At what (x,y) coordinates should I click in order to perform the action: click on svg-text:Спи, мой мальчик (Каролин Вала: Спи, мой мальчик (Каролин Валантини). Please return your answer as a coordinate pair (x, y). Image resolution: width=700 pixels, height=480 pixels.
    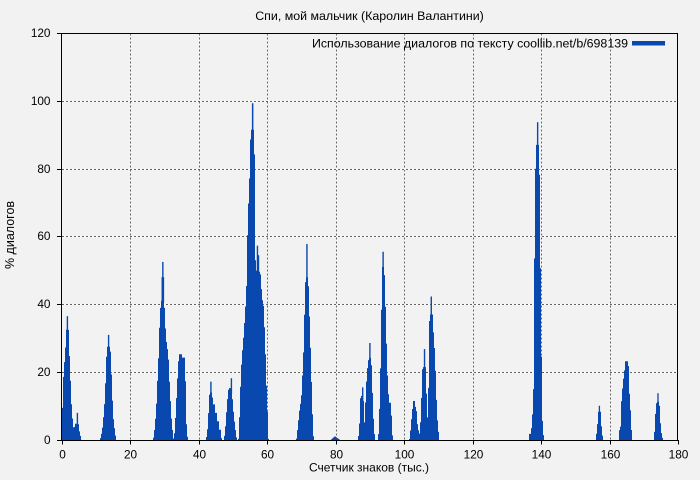
    Looking at the image, I should click on (369, 16).